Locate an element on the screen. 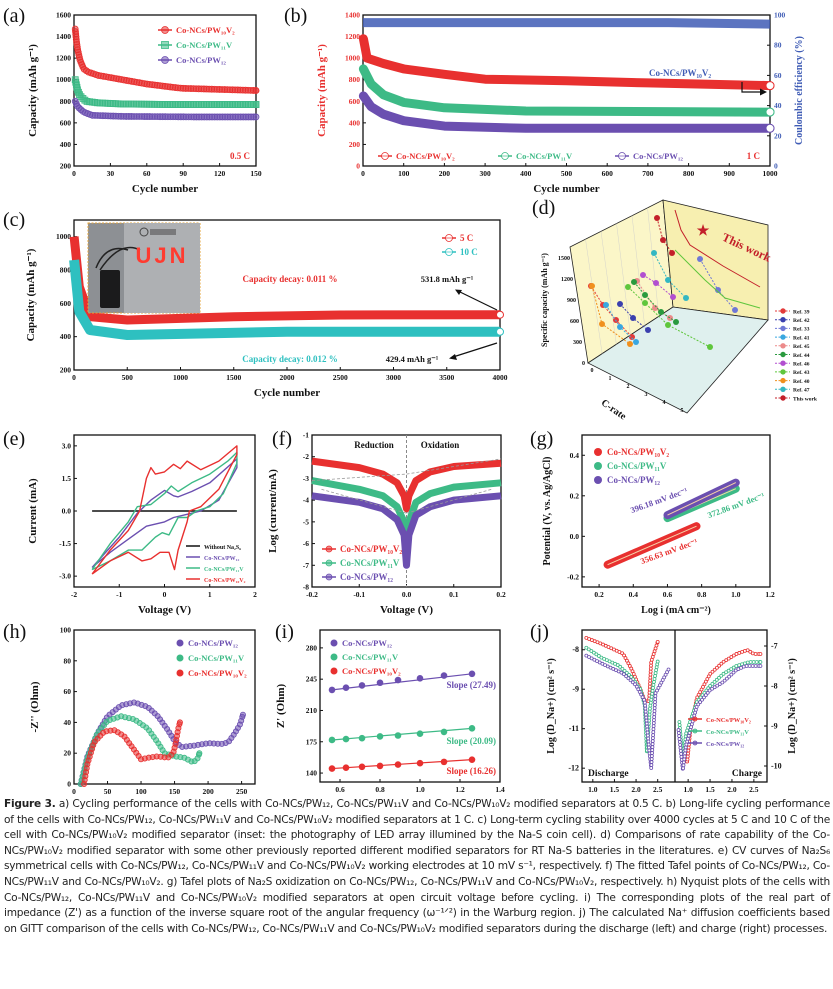  x-tick-label: 300 is located at coordinates (485, 173).